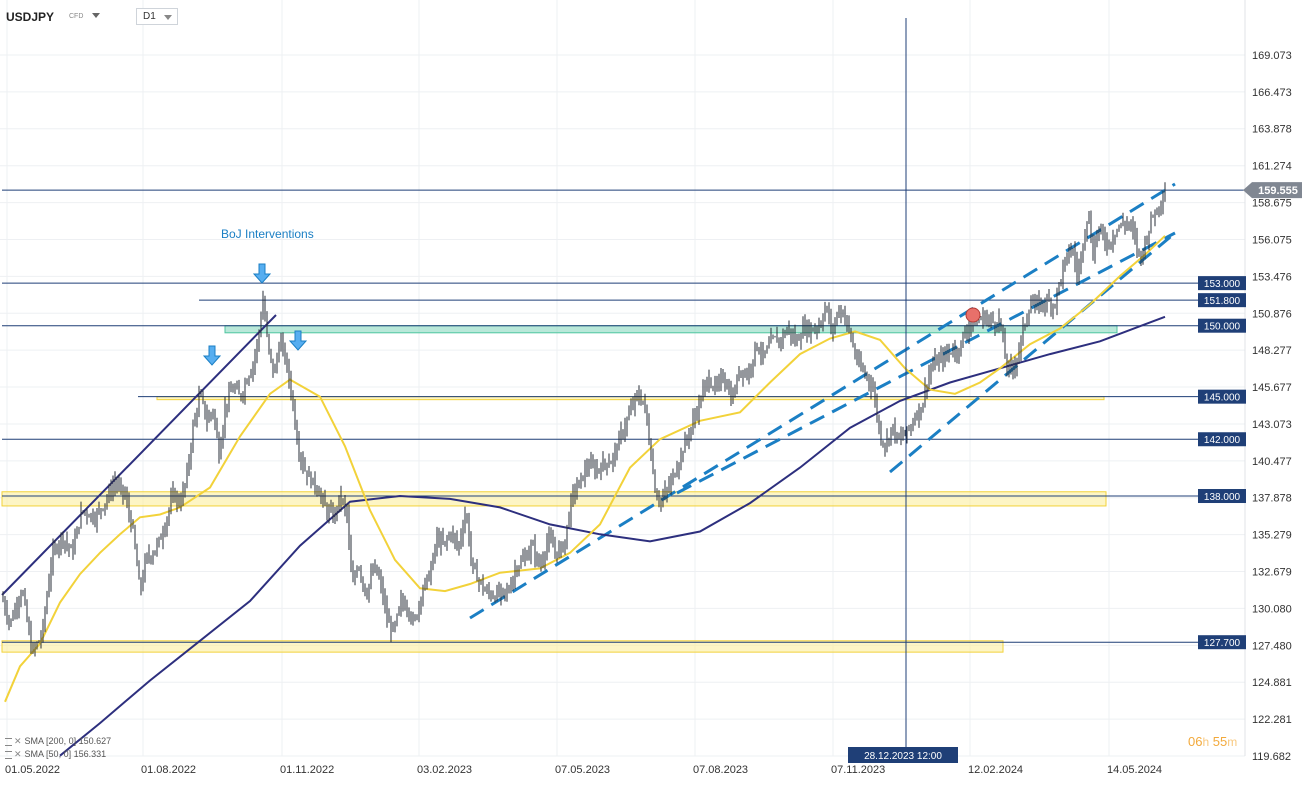  What do you see at coordinates (58, 741) in the screenshot?
I see `indicator-legend-sma200: ✕ SMA [200, 0] 150.627` at bounding box center [58, 741].